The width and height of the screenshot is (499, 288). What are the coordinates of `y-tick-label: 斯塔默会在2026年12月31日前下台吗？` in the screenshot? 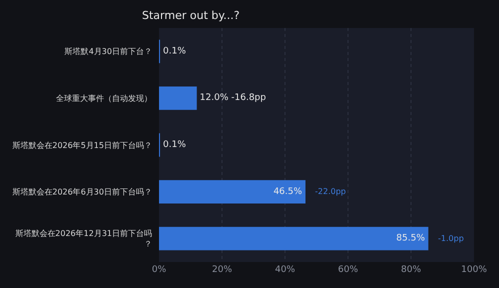 It's located at (83, 239).